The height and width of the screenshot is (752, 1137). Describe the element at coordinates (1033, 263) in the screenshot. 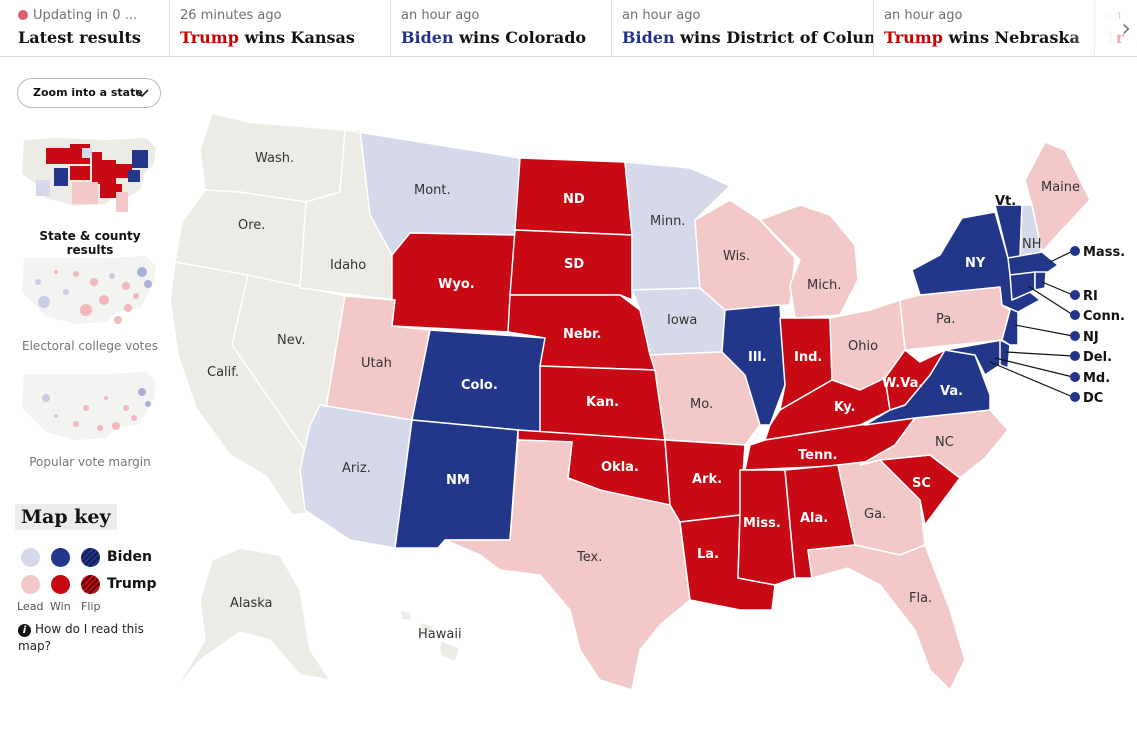

I see `state-ma` at that location.